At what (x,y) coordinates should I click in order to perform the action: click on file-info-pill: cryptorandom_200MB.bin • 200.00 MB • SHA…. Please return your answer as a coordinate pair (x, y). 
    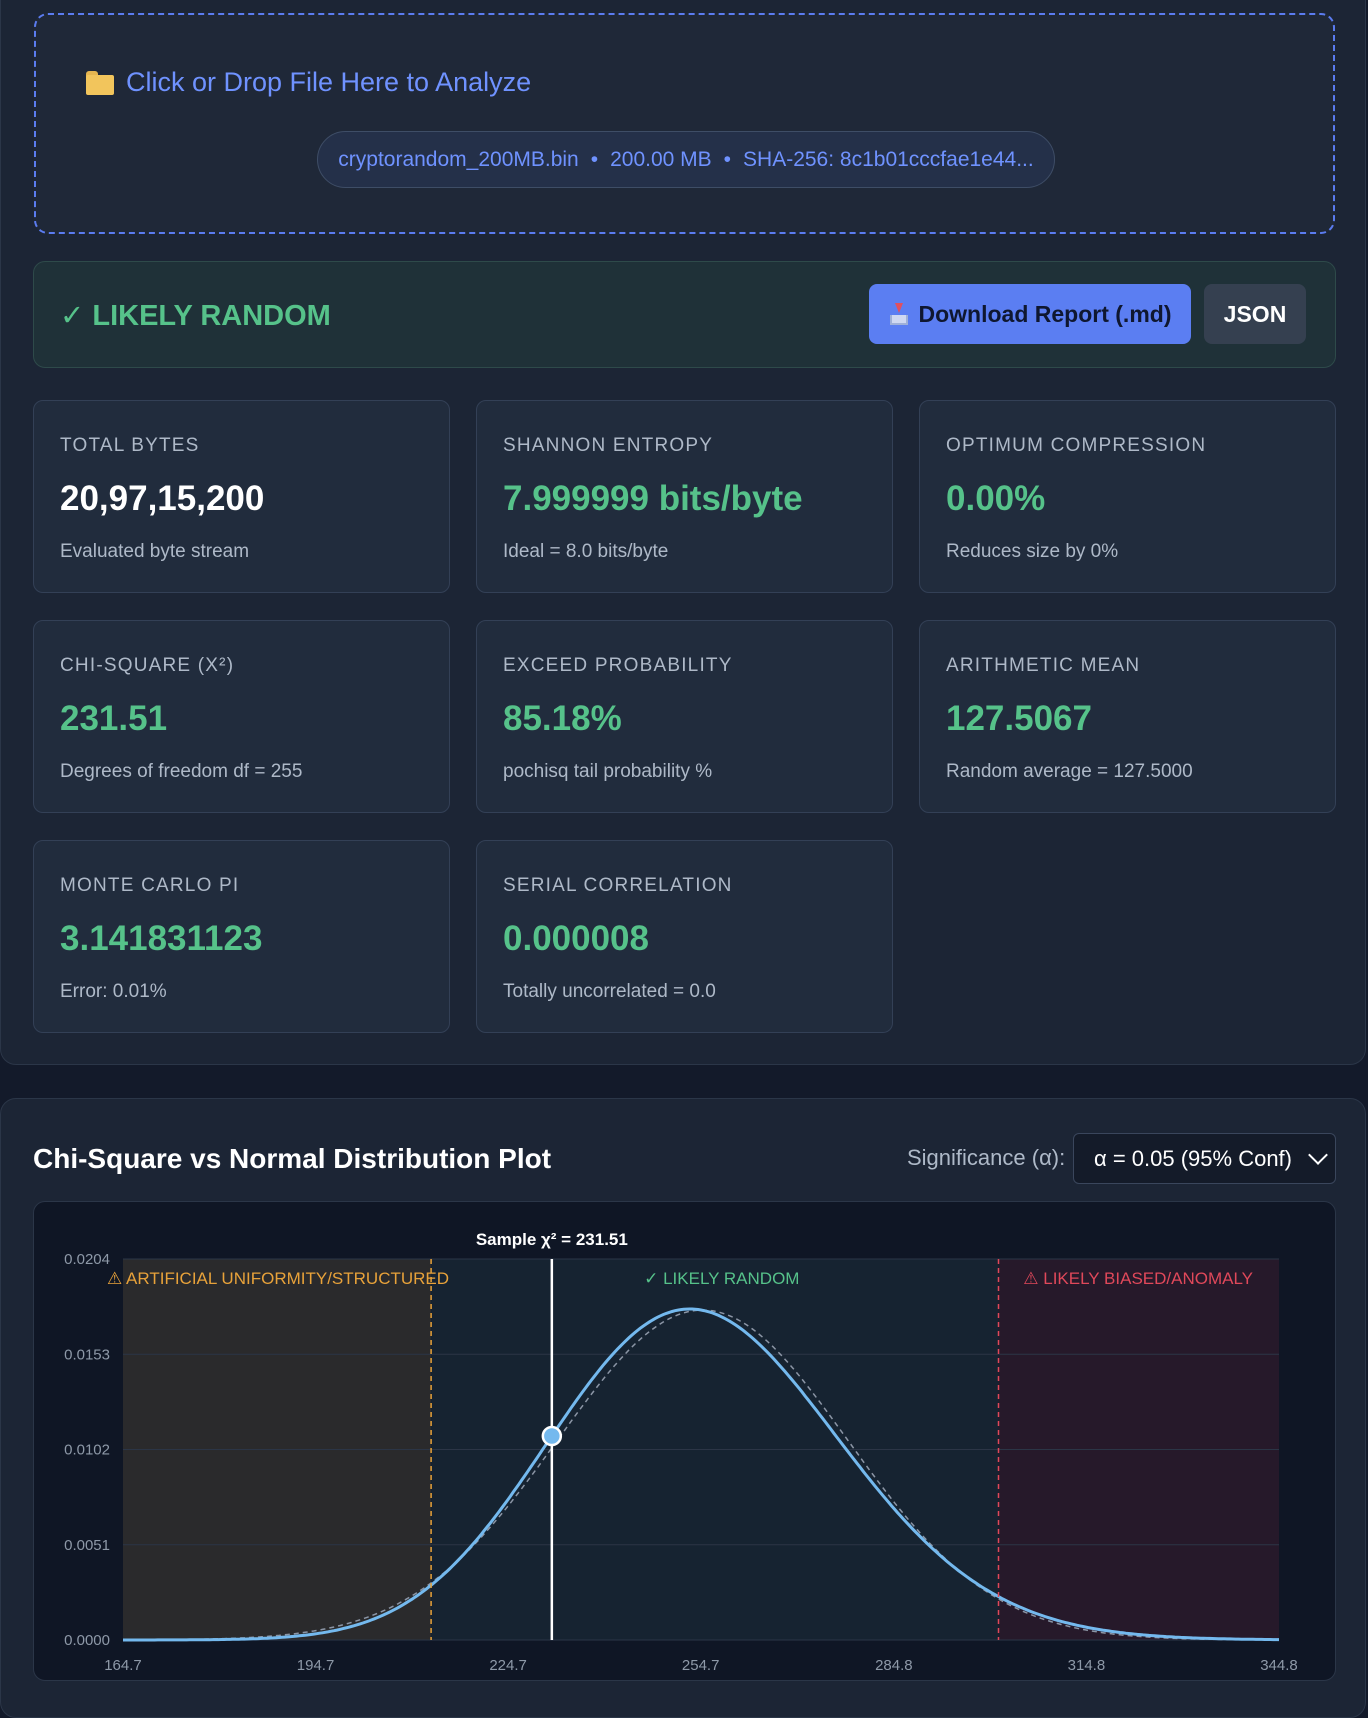
    Looking at the image, I should click on (686, 159).